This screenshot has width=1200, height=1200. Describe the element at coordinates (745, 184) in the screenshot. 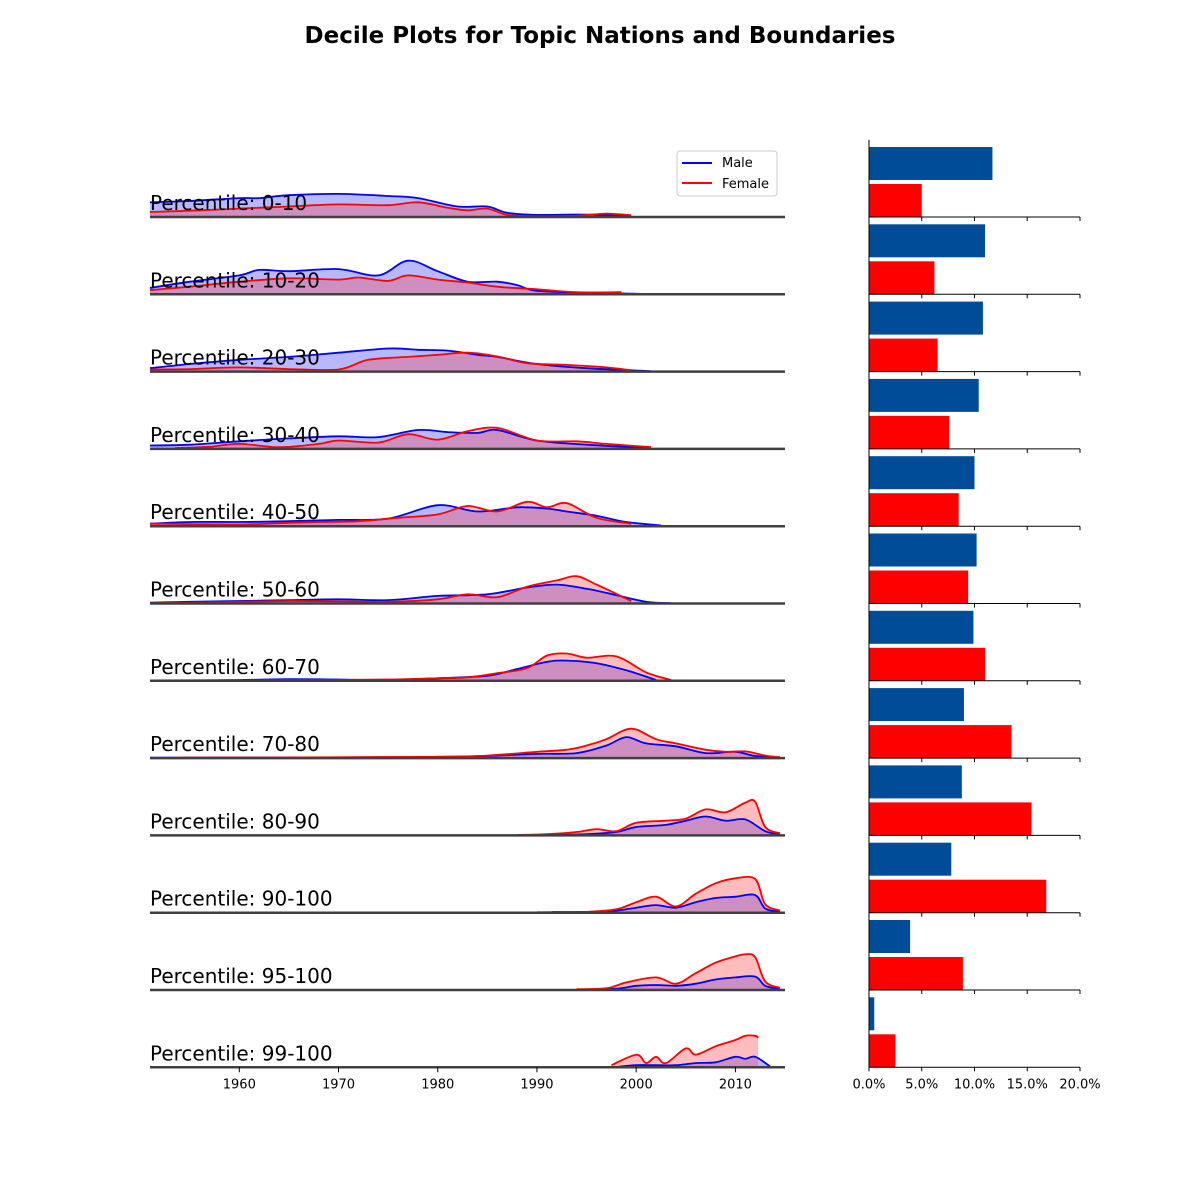

I see `legend-female-label: Female` at that location.